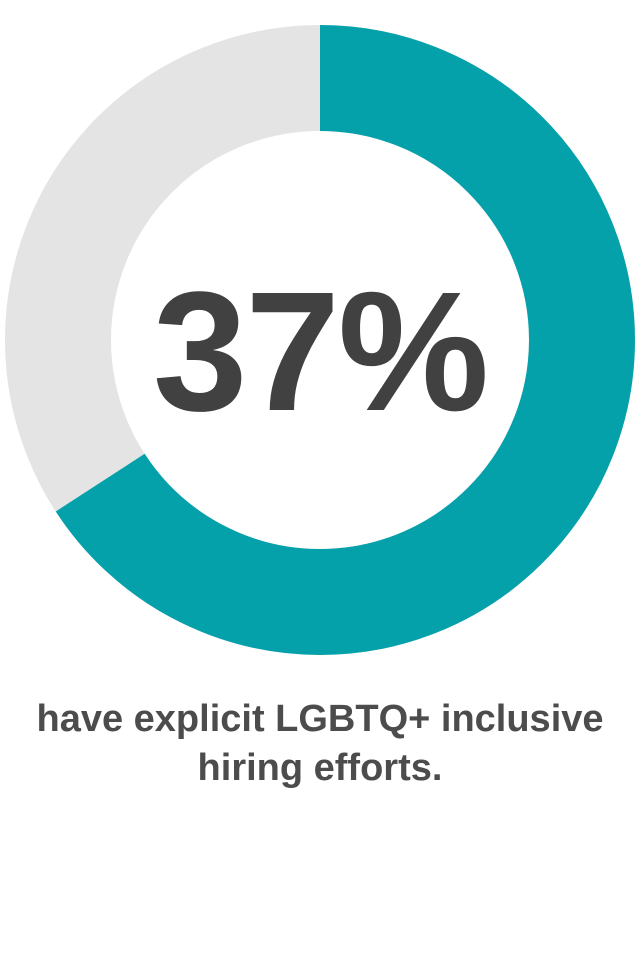  What do you see at coordinates (320, 719) in the screenshot?
I see `chart-caption-line-1: have explicit LGBTQ+ inclusive` at bounding box center [320, 719].